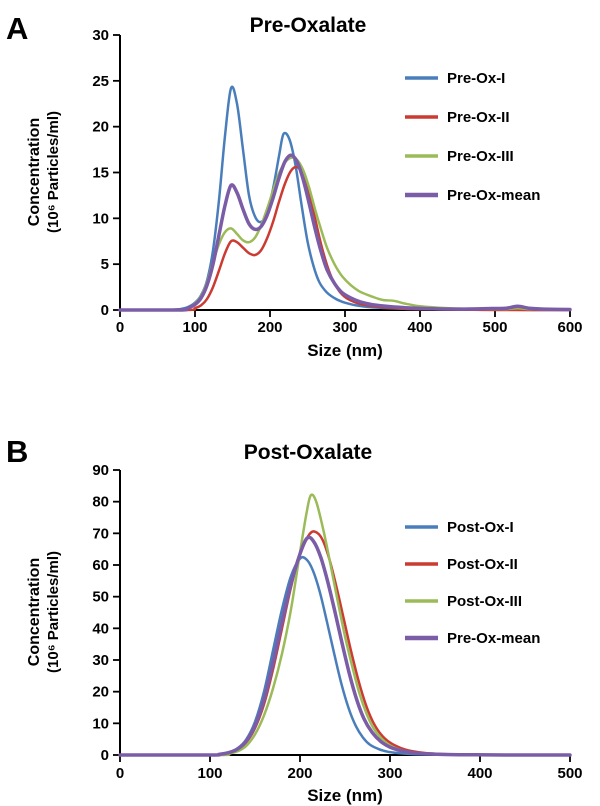  What do you see at coordinates (476, 78) in the screenshot?
I see `legend-label: Pre-Ox-I` at bounding box center [476, 78].